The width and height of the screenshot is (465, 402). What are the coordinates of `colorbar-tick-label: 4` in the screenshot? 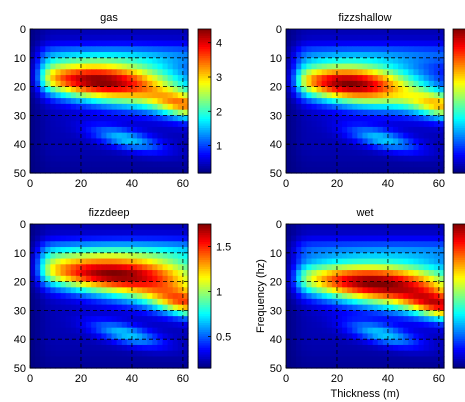 It's located at (219, 44).